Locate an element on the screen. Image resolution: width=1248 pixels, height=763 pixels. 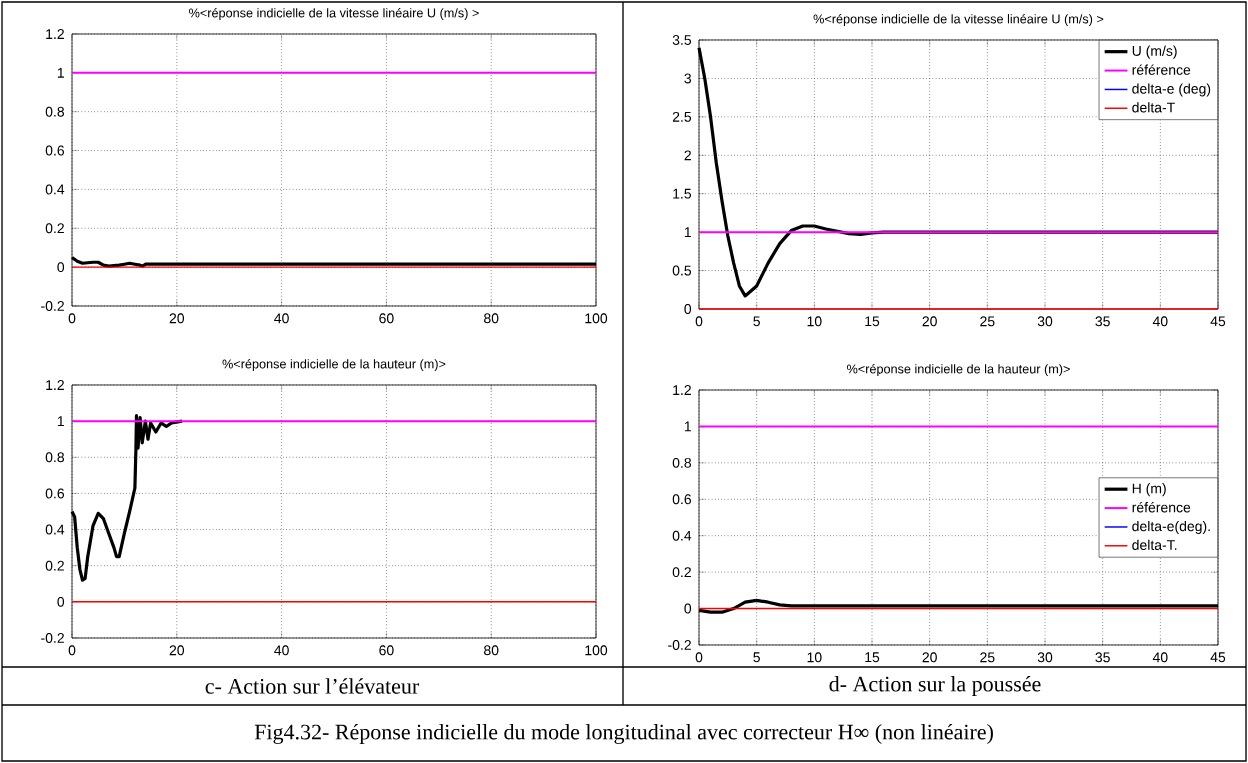
legend-label: H (m) is located at coordinates (1149, 490).